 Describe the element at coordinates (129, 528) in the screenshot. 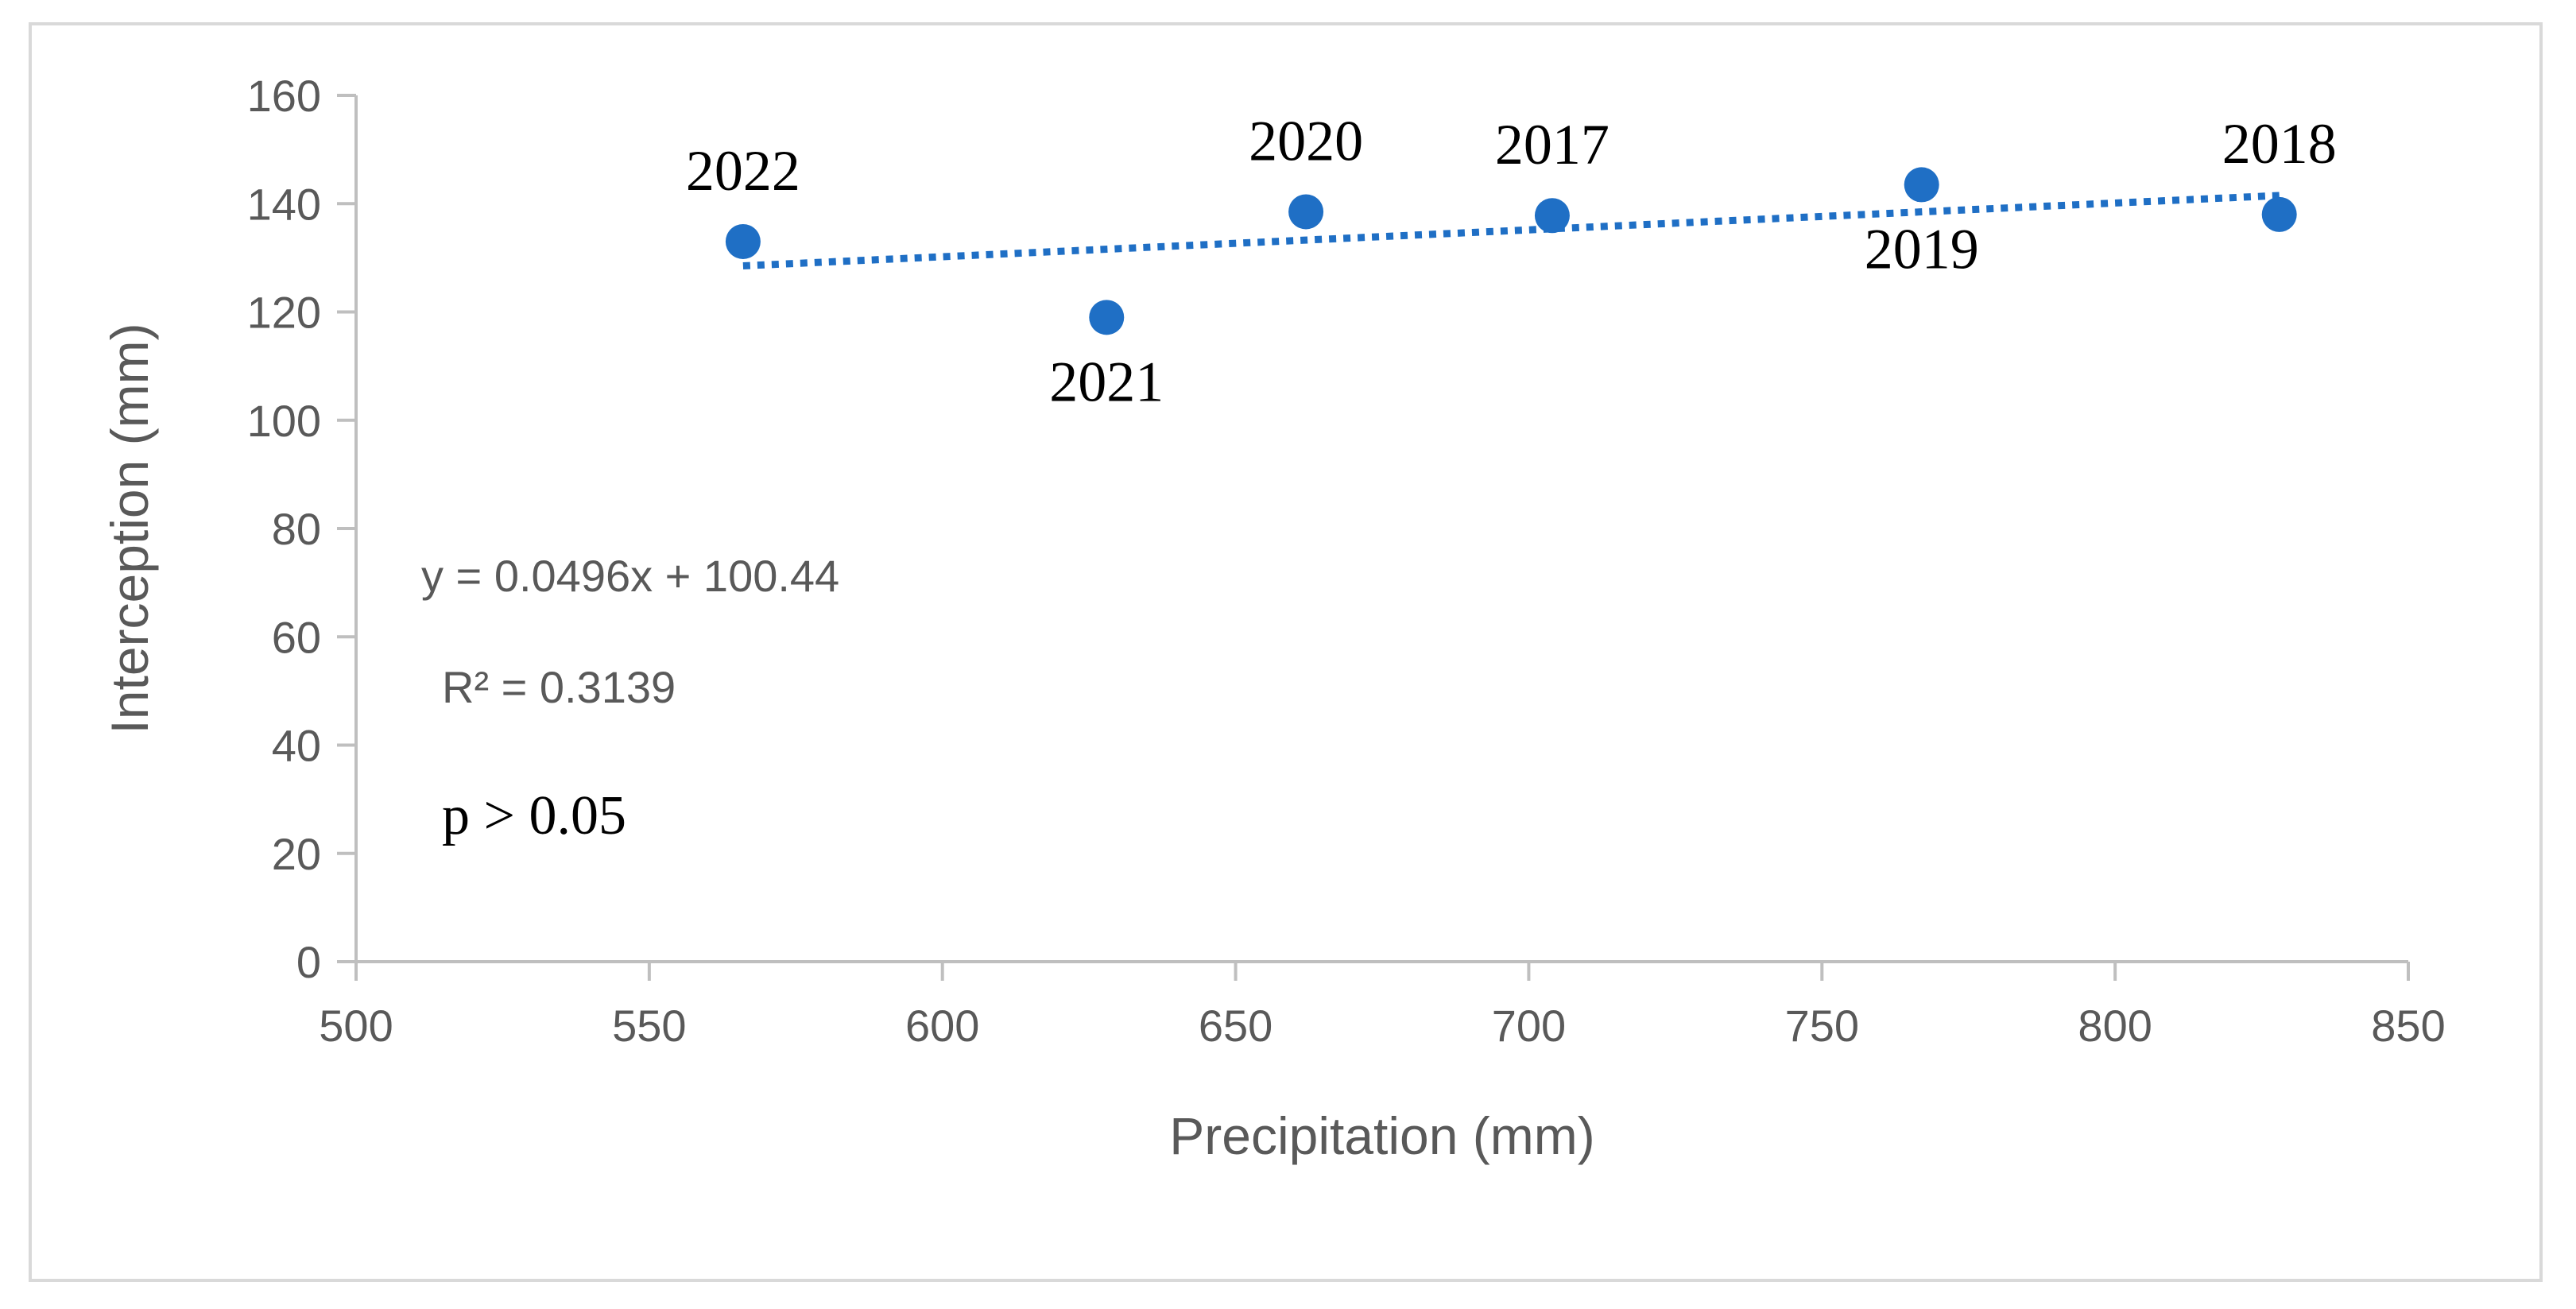

I see `y-axis-title: Interception (mm)` at that location.